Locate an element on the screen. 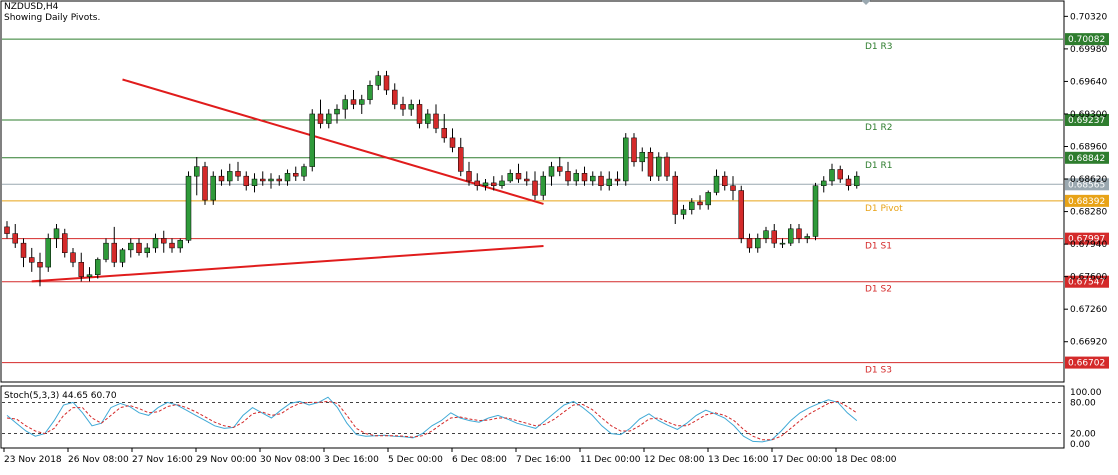 Image resolution: width=1118 pixels, height=475 pixels. pivot-name: D1 R2 is located at coordinates (879, 128).